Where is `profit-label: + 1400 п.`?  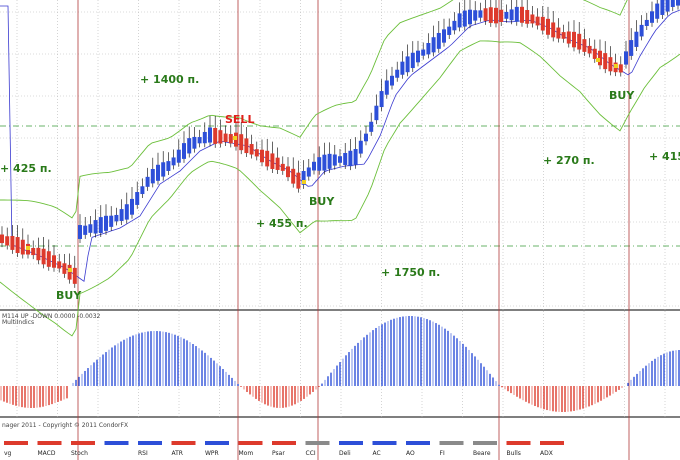
profit-label: + 1400 п. is located at coordinates (169, 79).